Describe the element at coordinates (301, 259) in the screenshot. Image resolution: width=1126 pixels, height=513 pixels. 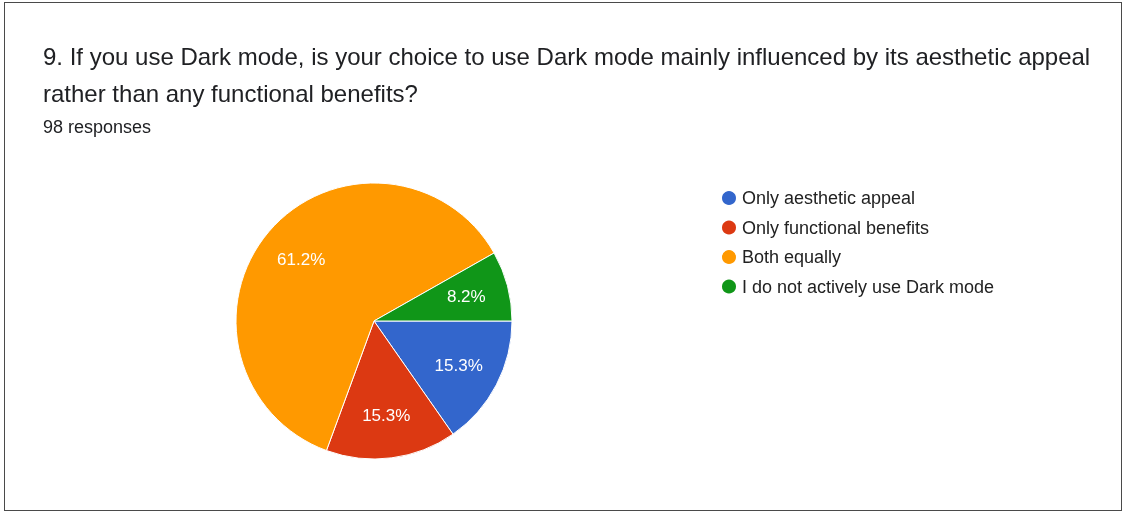
I see `data-label: 61.2%` at that location.